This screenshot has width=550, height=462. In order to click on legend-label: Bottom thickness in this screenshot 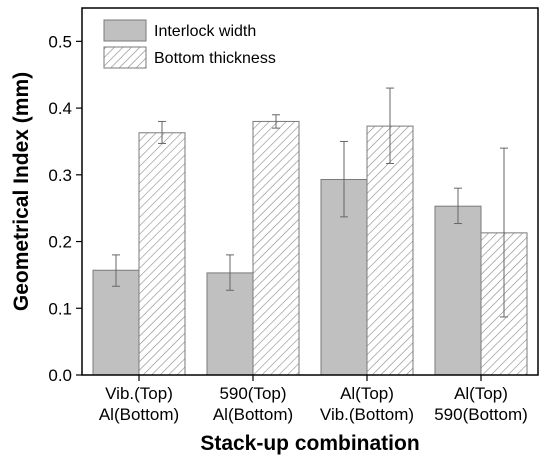, I will do `click(215, 58)`.